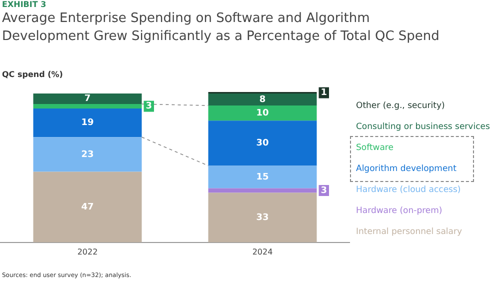 The width and height of the screenshot is (499, 284). I want to click on data-label: 23, so click(87, 155).